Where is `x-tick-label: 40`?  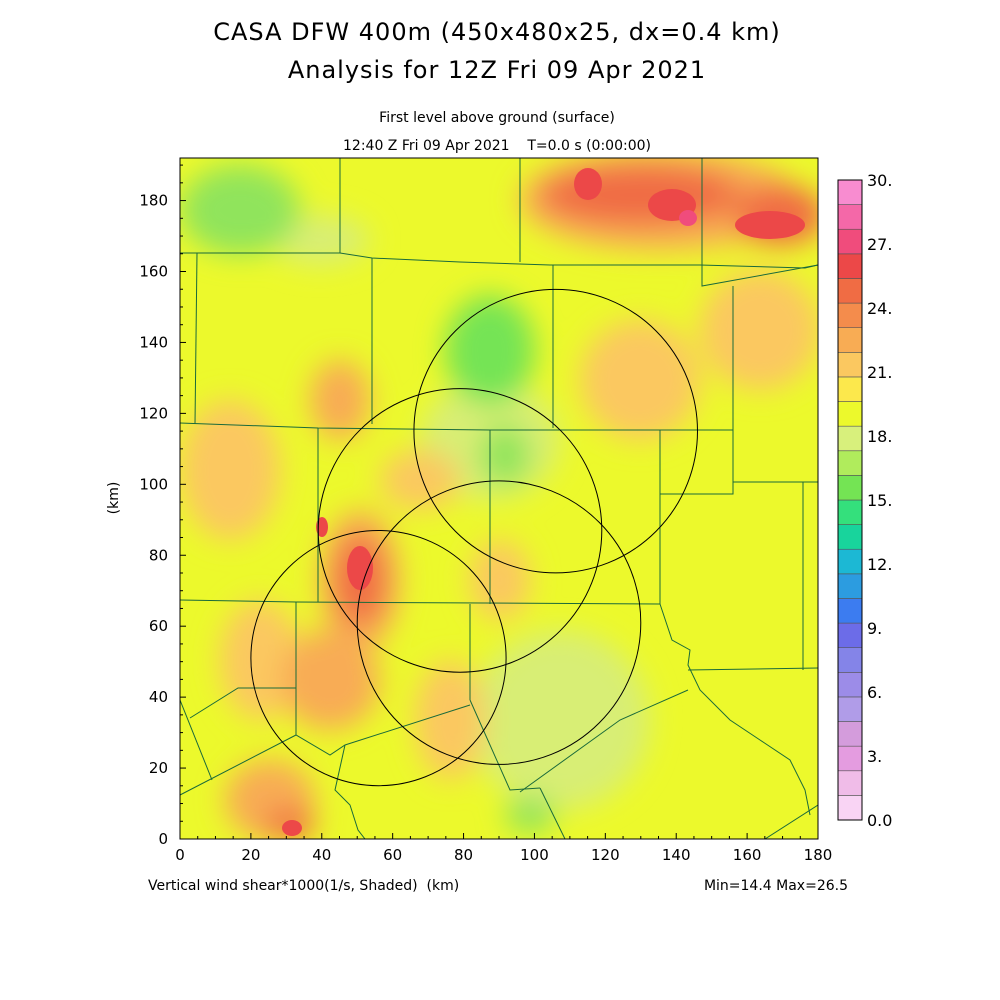
x-tick-label: 40 is located at coordinates (321, 855).